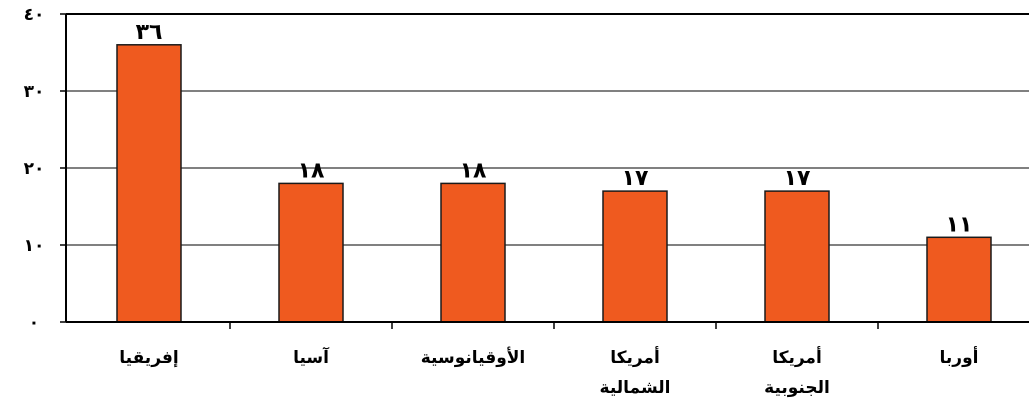 This screenshot has height=408, width=1029. What do you see at coordinates (34, 92) in the screenshot?
I see `y-tick-label: ٣٠` at bounding box center [34, 92].